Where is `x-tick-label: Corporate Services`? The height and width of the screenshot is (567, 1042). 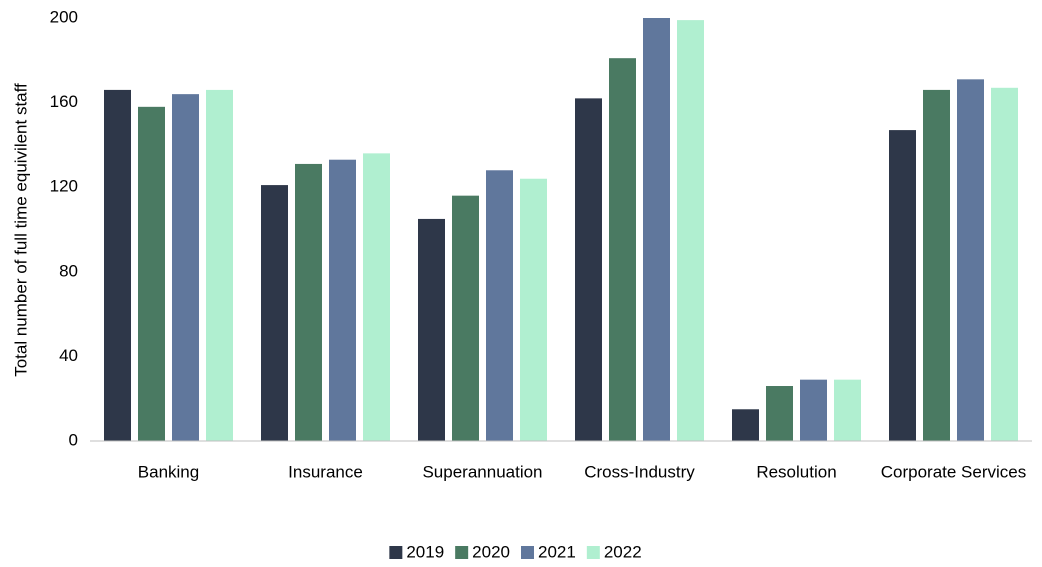 x-tick-label: Corporate Services is located at coordinates (954, 471).